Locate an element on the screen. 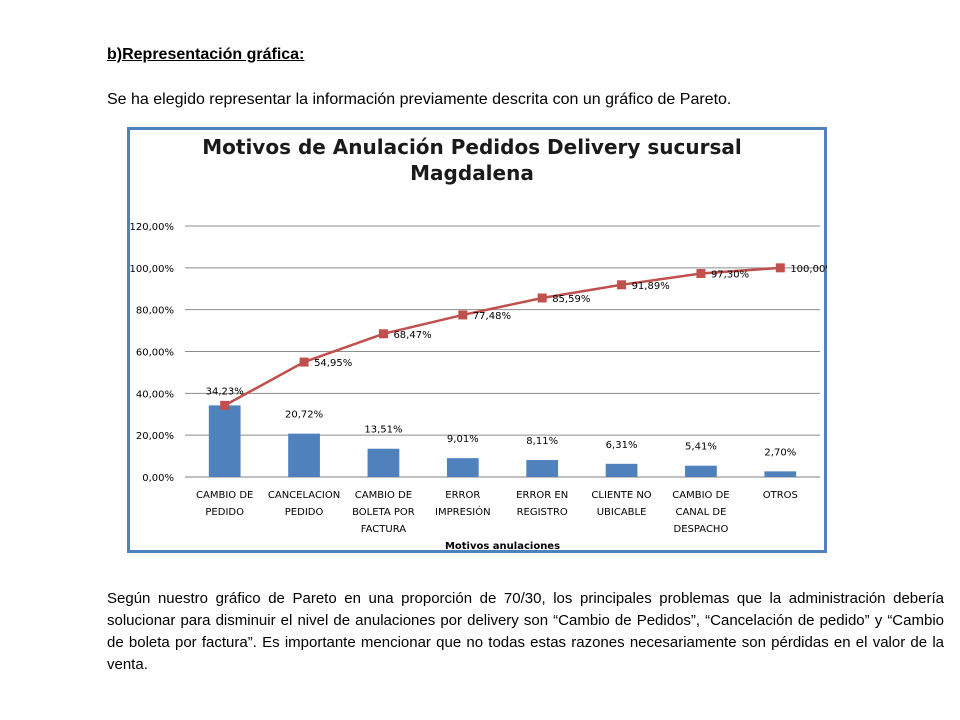 Image resolution: width=960 pixels, height=720 pixels. x-tick-label: BOLETA POR is located at coordinates (383, 512).